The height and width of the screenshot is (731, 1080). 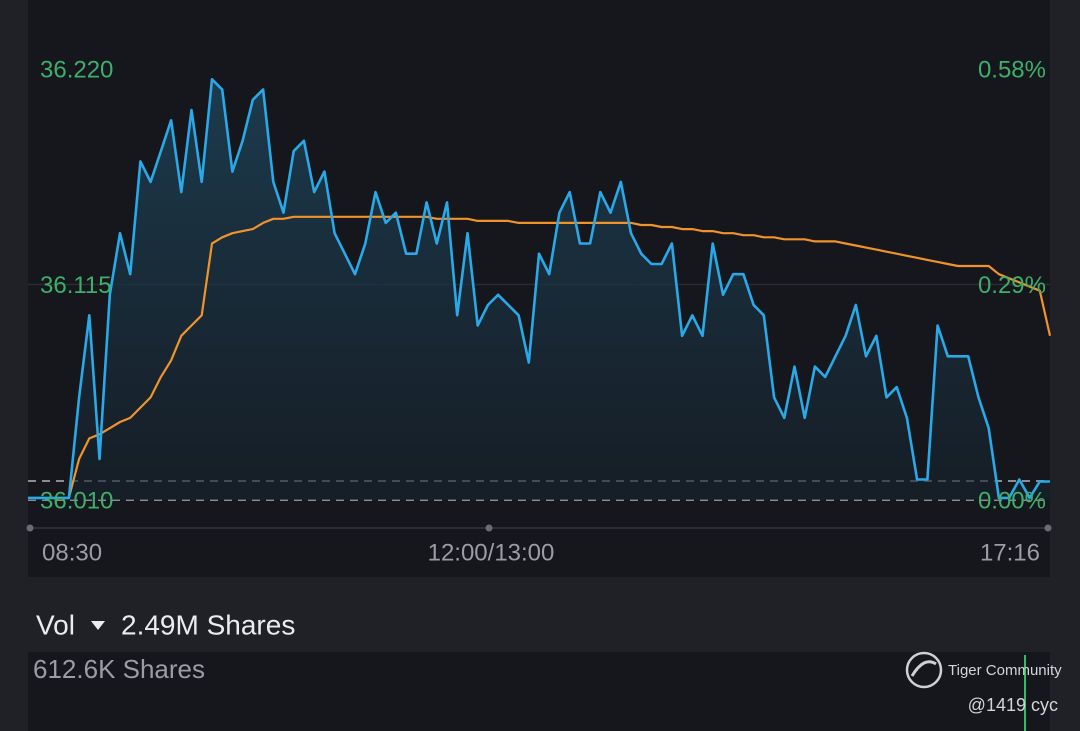 What do you see at coordinates (55, 624) in the screenshot?
I see `volume-label: Vol` at bounding box center [55, 624].